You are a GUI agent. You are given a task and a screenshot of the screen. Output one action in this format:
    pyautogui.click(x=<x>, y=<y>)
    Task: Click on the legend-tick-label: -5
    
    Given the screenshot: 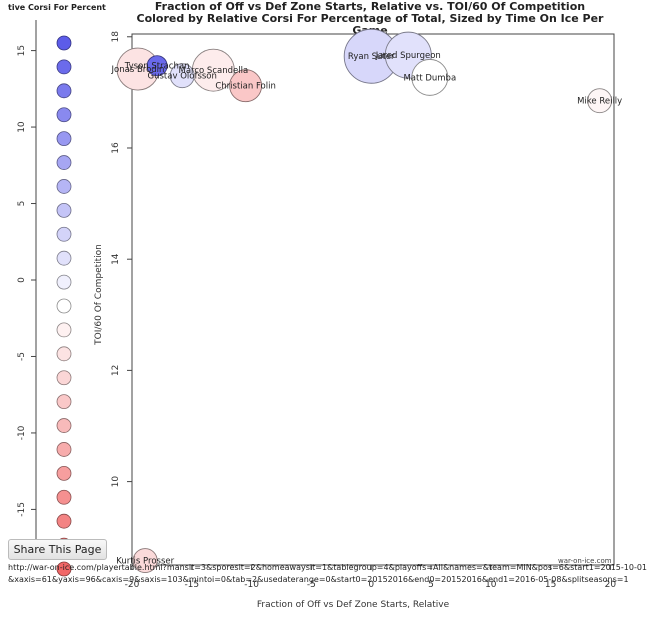 What is the action you would take?
    pyautogui.click(x=22, y=356)
    